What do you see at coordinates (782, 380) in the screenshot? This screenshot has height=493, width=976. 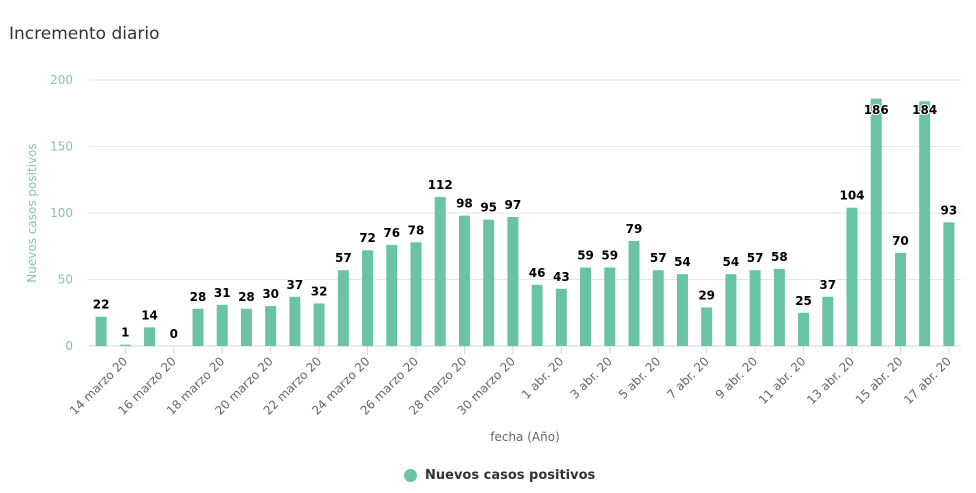 I see `x-tick-label: 11 abr. 20` at bounding box center [782, 380].